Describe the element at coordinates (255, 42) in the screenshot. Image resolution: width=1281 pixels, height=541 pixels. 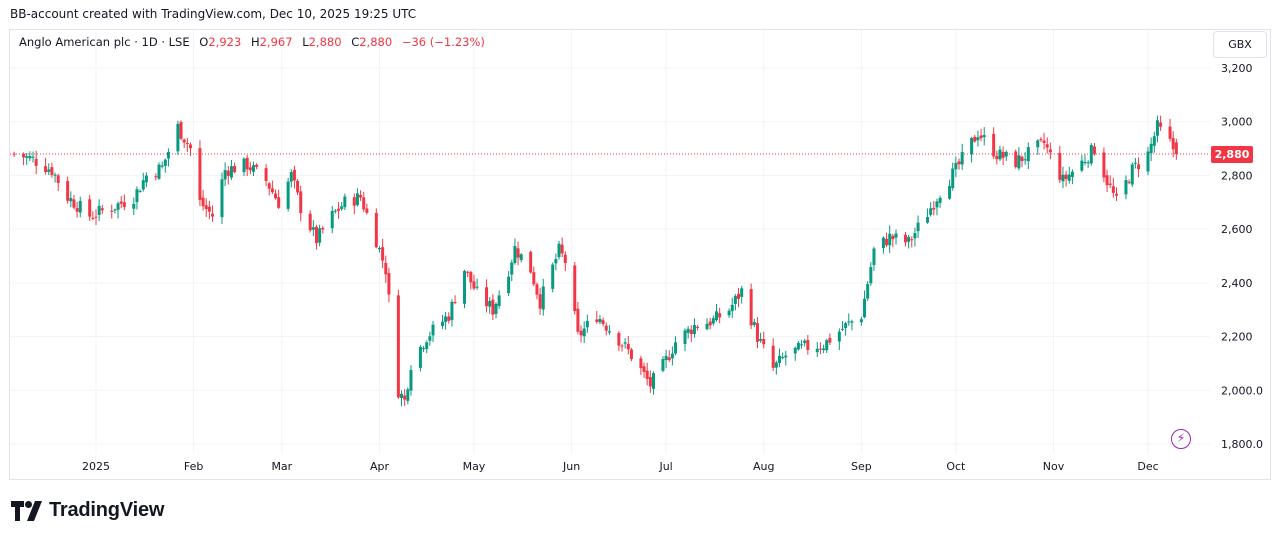
I see `high-label: H` at that location.